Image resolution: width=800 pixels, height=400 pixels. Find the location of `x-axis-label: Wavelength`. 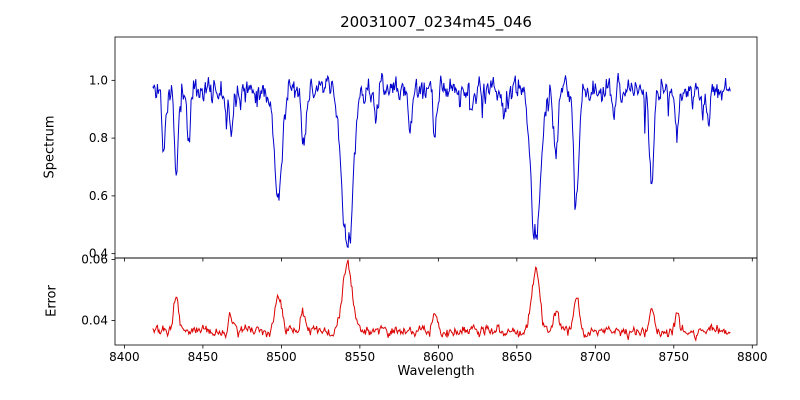

x-axis-label: Wavelength is located at coordinates (436, 371).